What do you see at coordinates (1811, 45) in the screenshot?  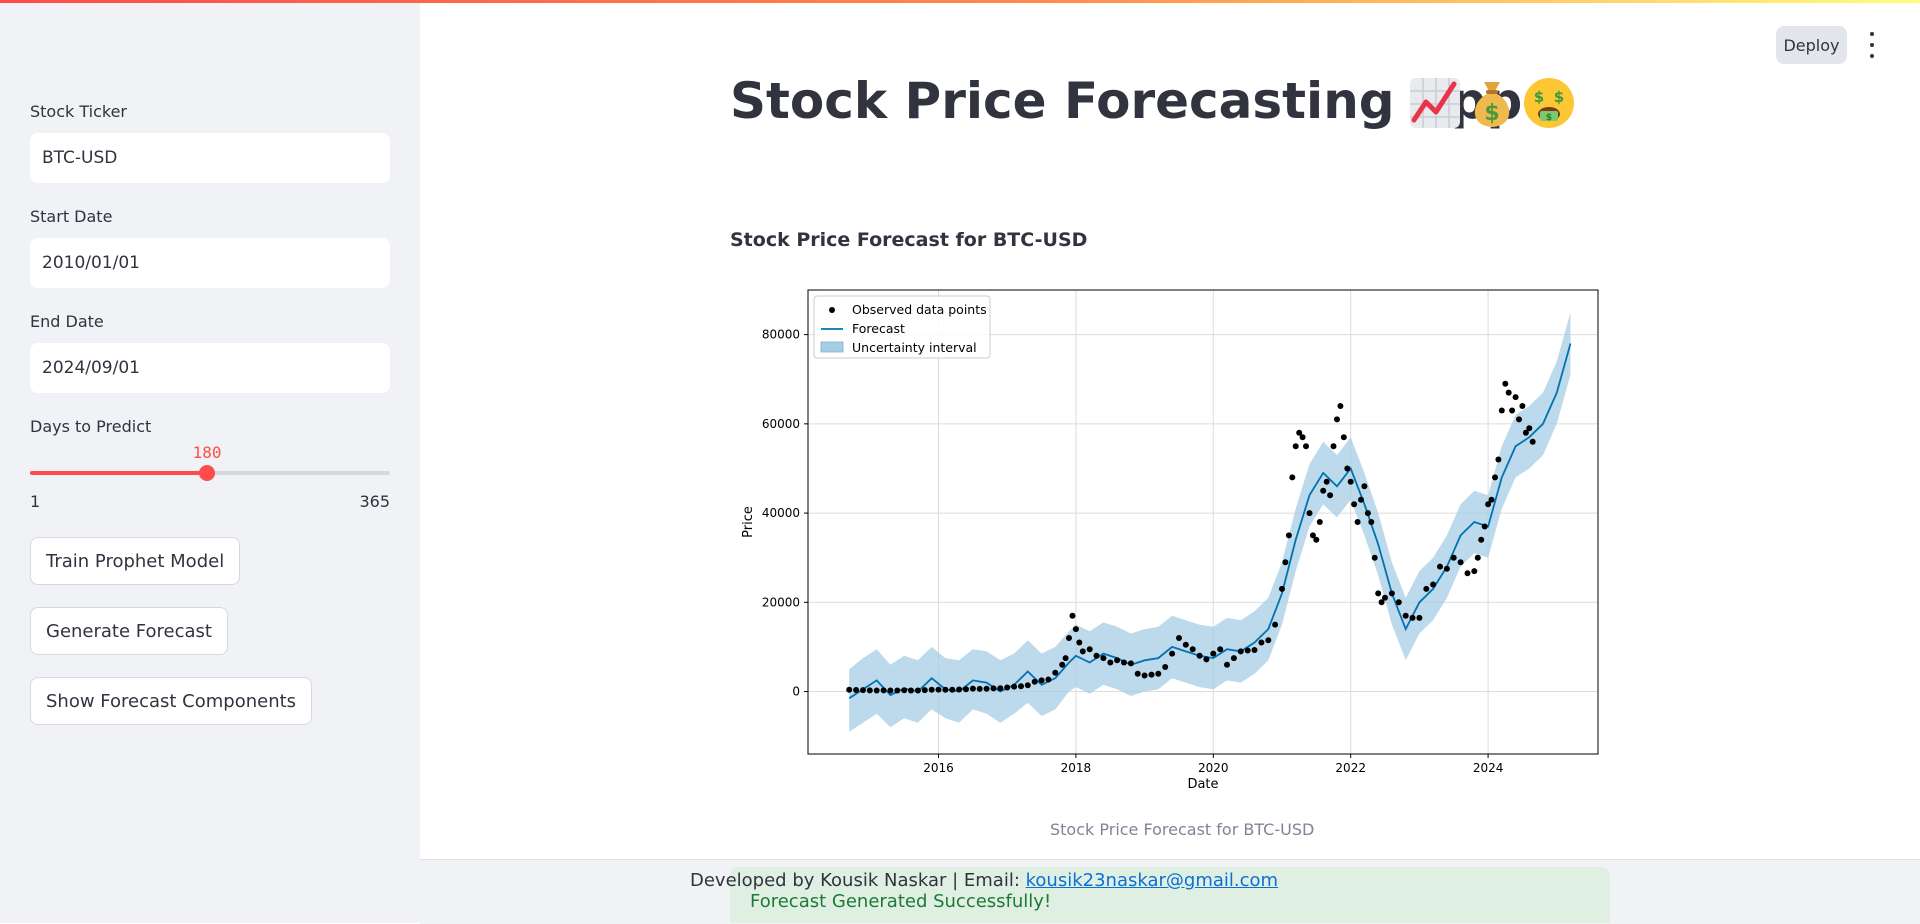 I see `deploy-button: Deploy` at bounding box center [1811, 45].